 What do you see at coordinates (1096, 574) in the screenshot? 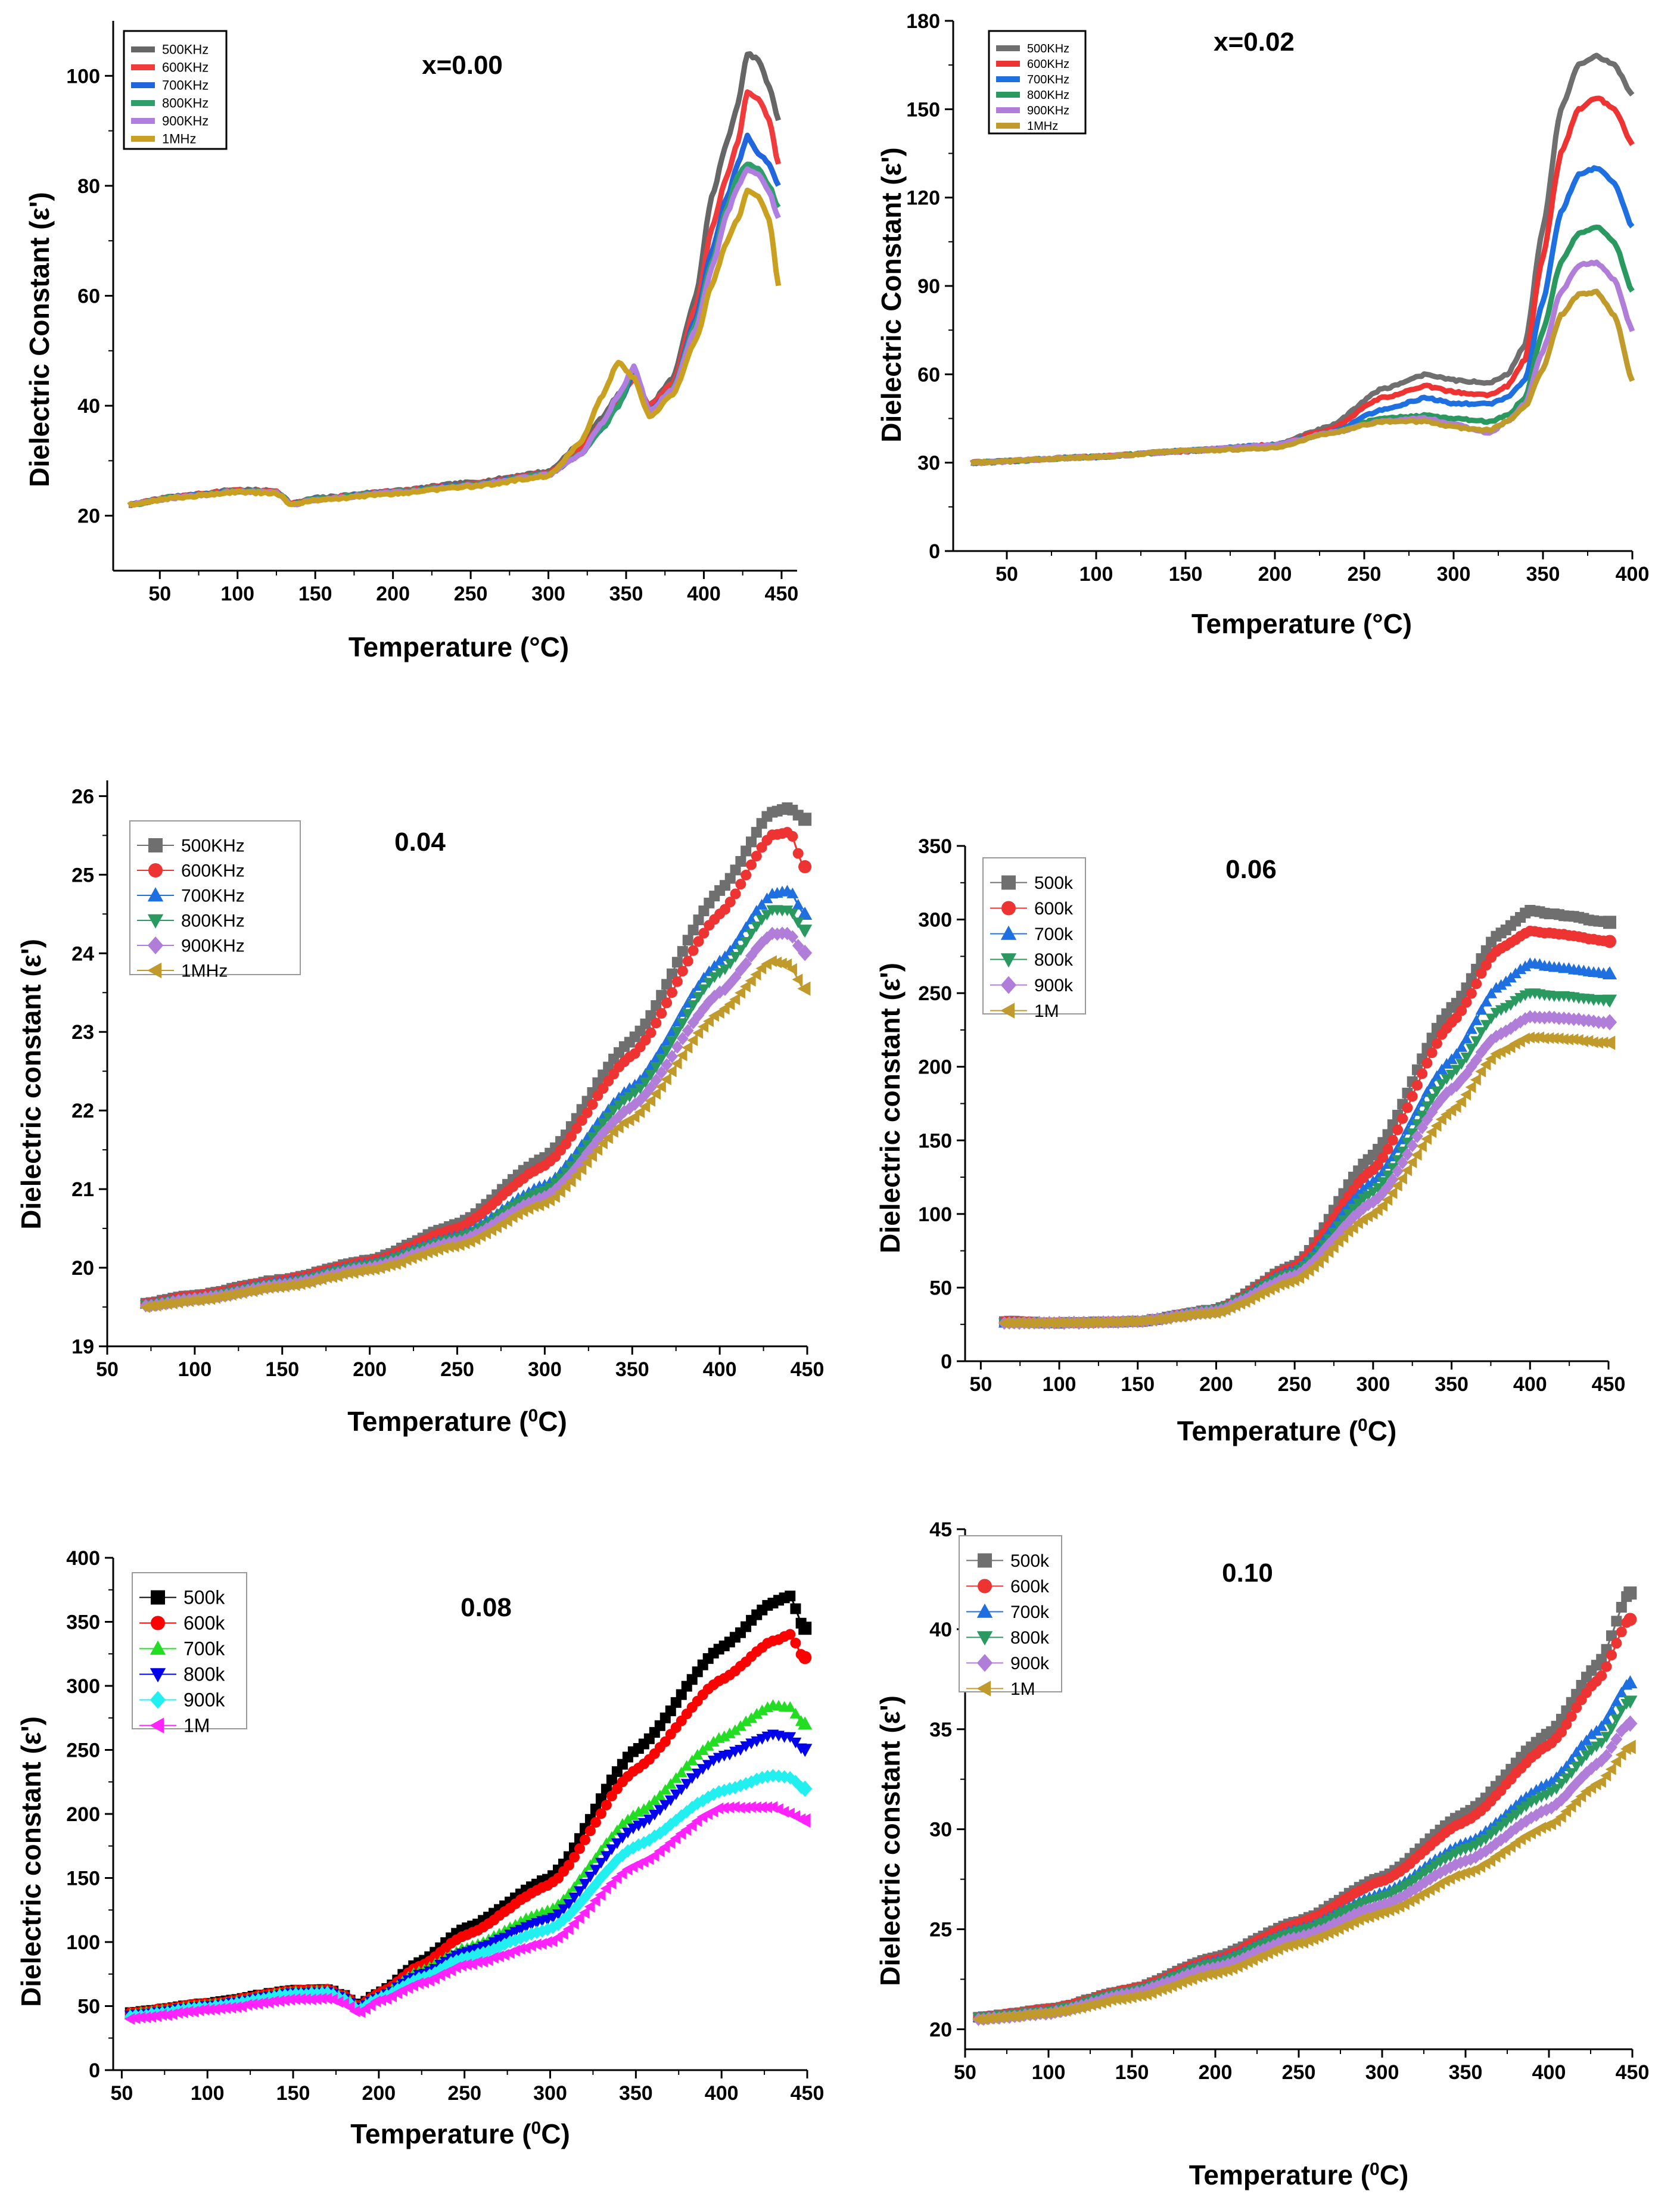
I see `x-tick-label: 100` at bounding box center [1096, 574].